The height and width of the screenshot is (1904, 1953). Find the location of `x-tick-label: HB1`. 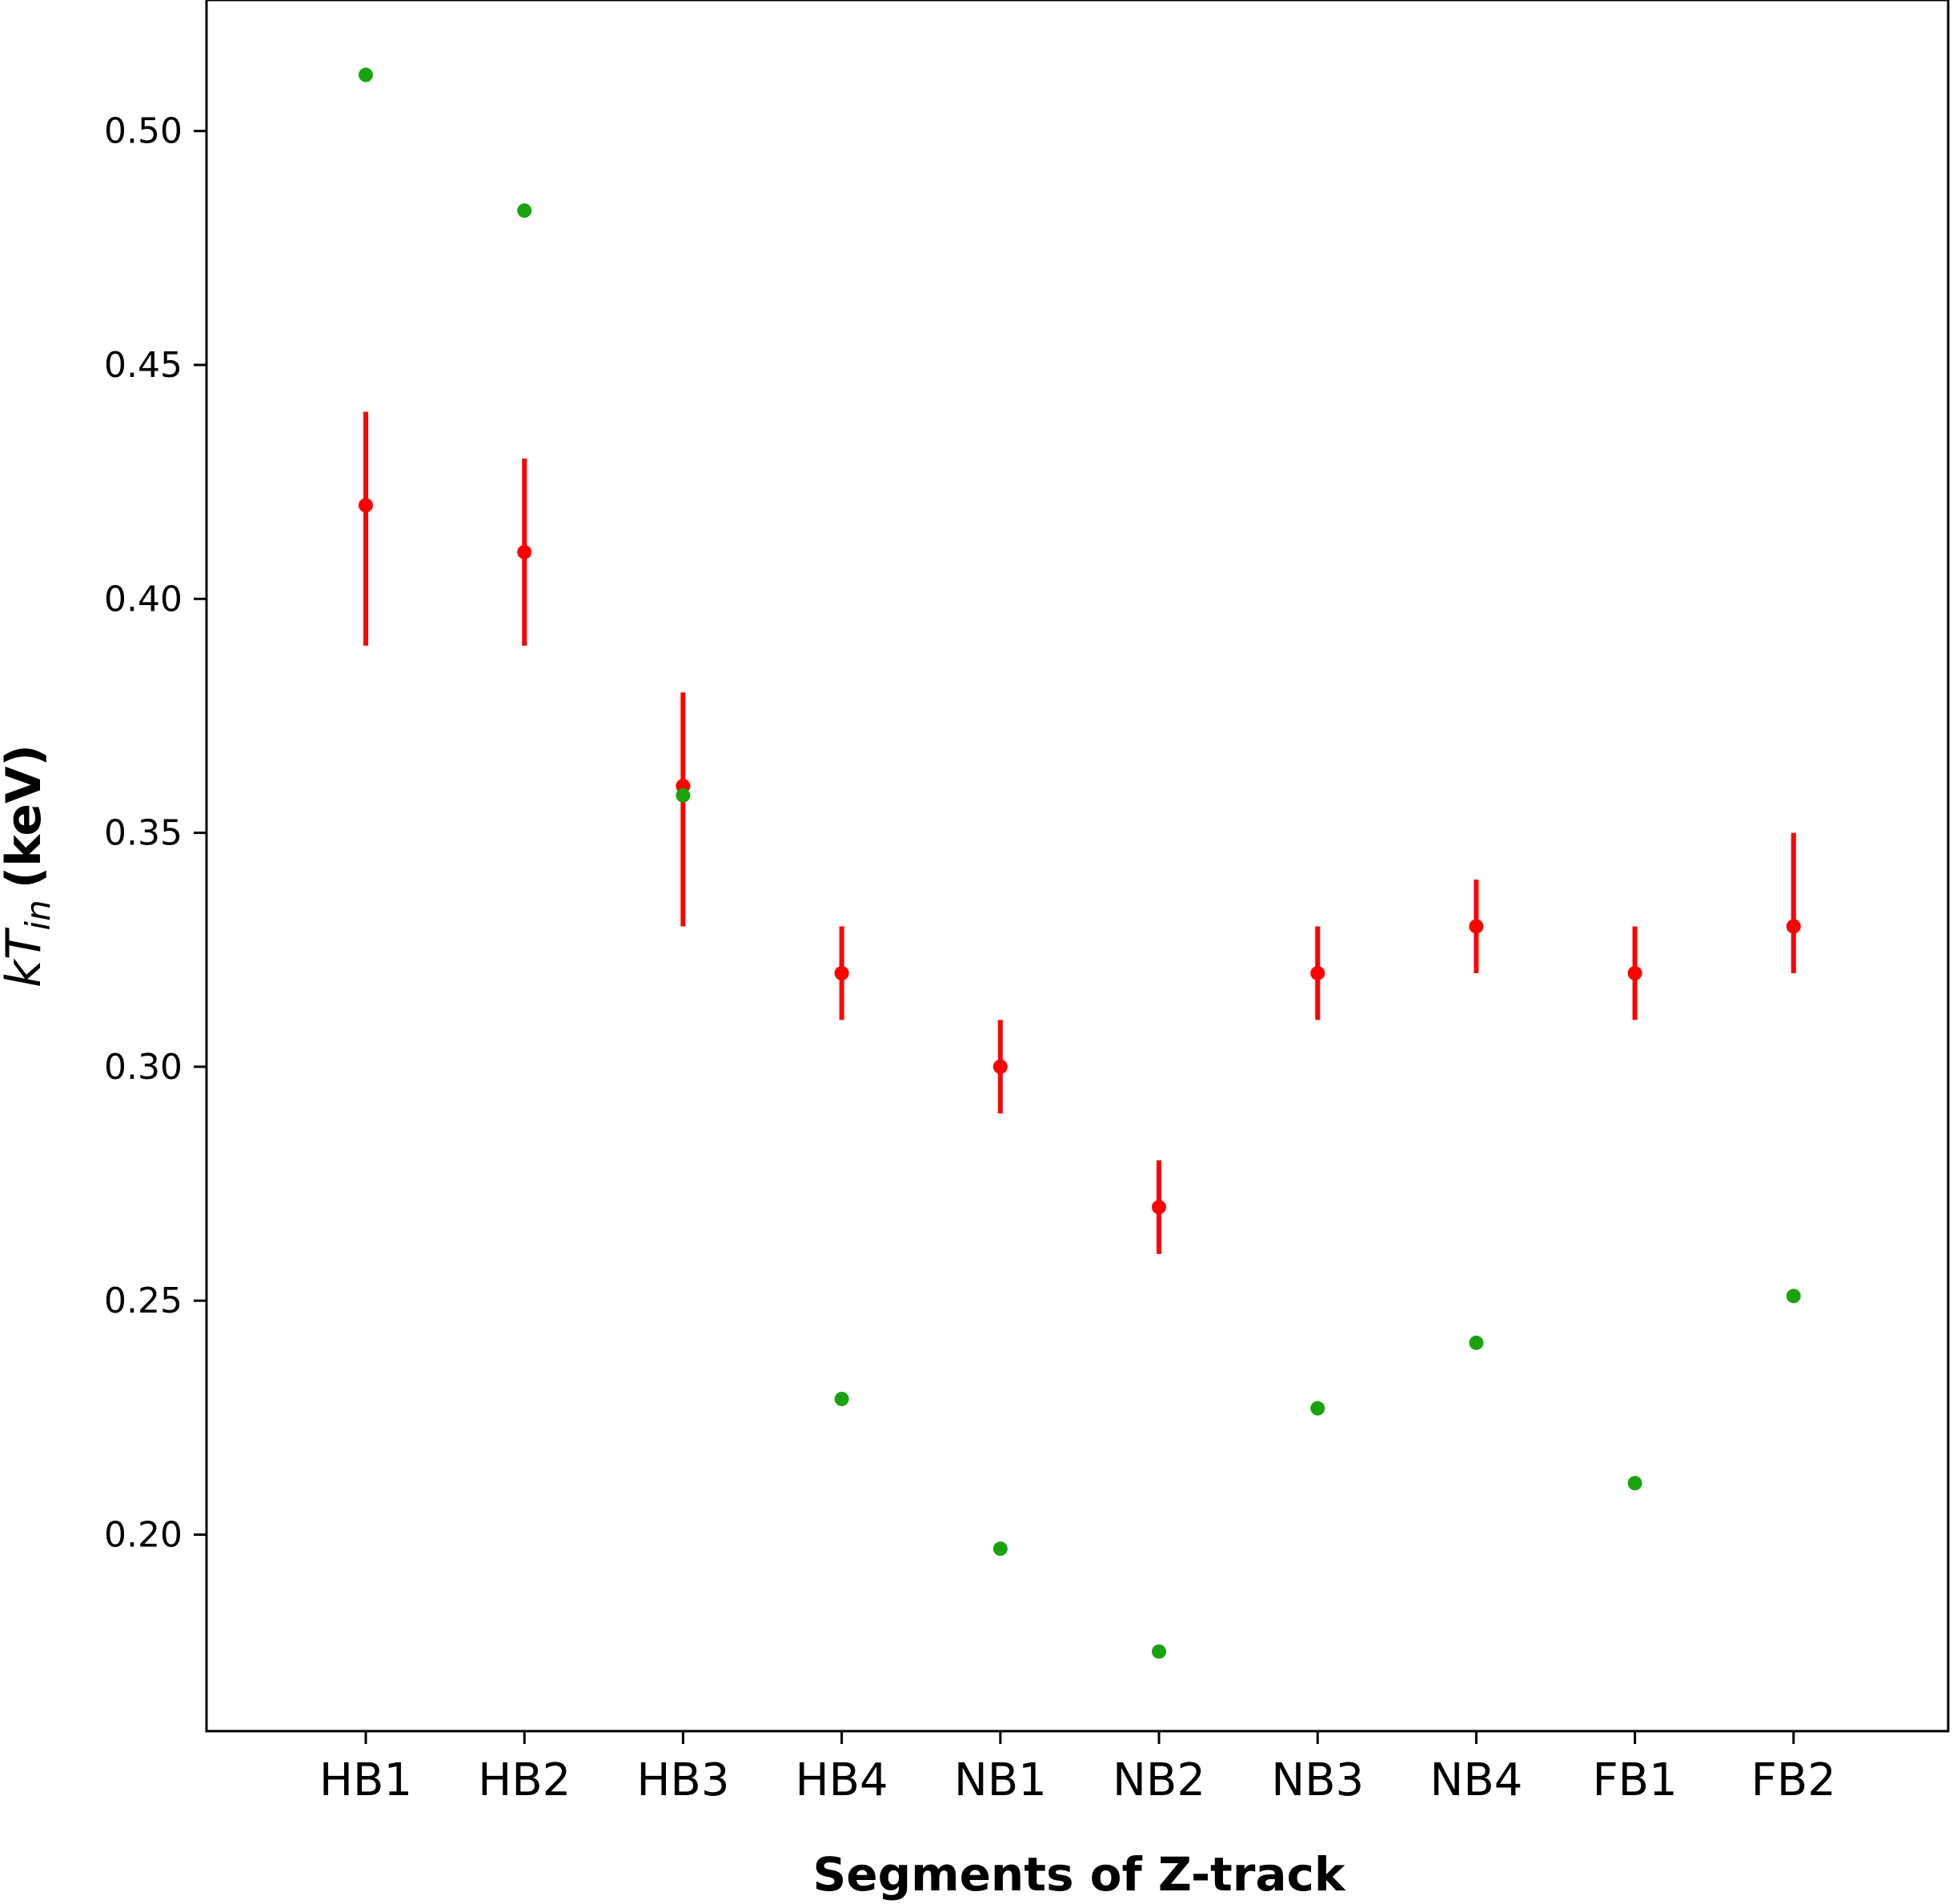

x-tick-label: HB1 is located at coordinates (365, 1780).